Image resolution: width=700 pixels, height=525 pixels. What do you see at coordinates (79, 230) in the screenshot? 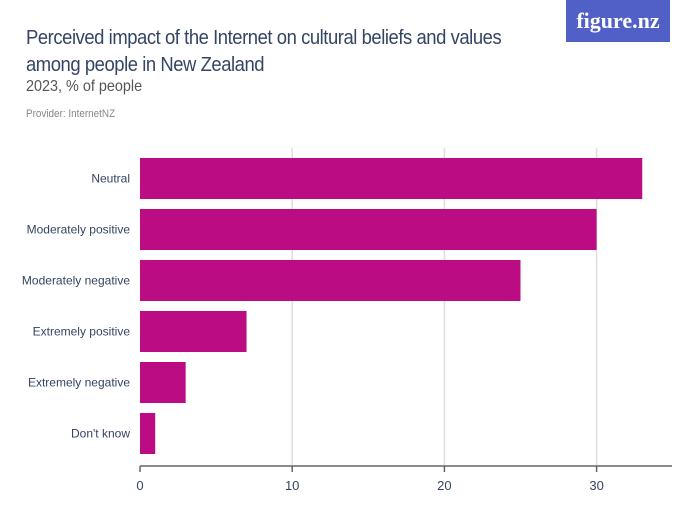
I see `category-label: Moderately positive` at bounding box center [79, 230].